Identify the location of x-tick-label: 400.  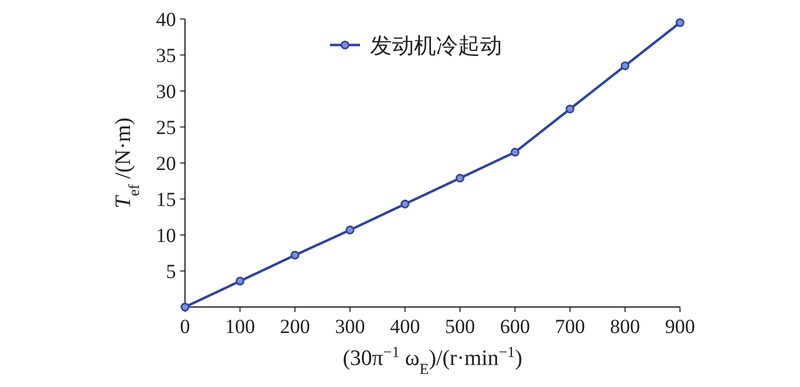
(405, 327).